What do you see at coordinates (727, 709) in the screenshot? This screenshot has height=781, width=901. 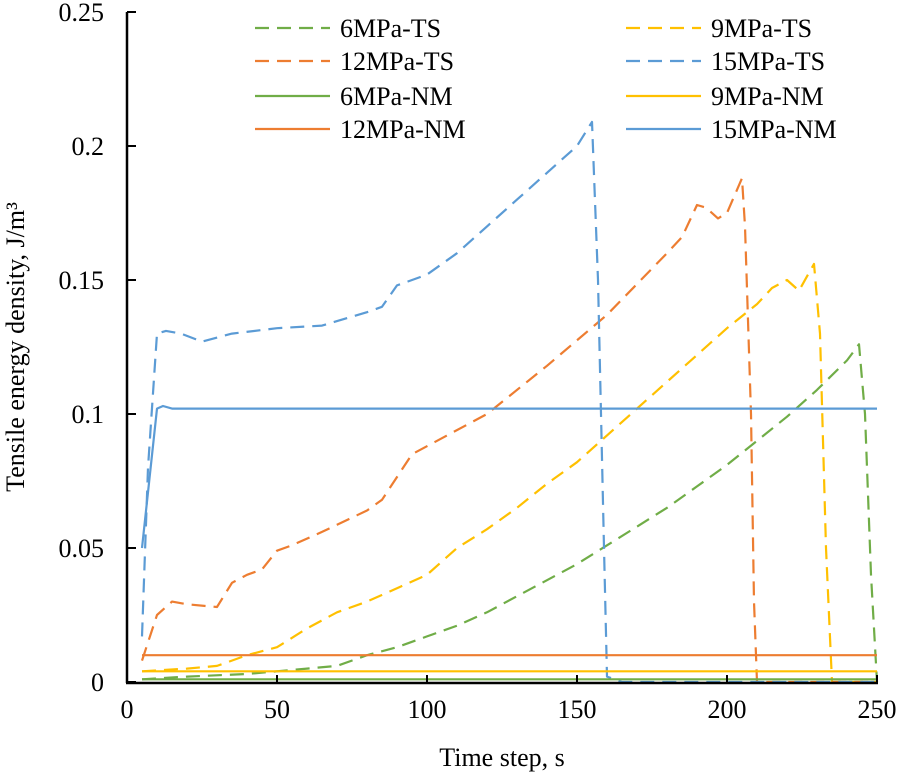 I see `x-tick-label: 200` at bounding box center [727, 709].